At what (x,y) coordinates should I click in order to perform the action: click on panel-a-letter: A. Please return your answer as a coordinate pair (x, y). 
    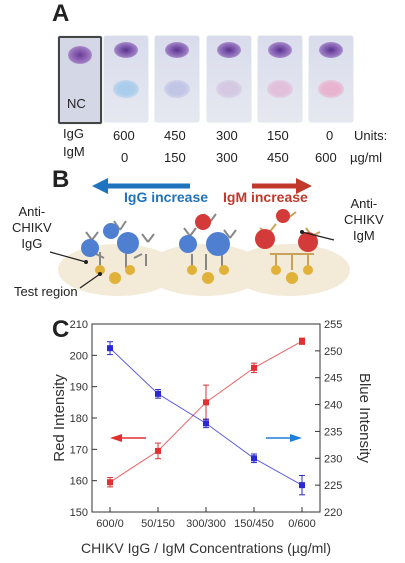
    Looking at the image, I should click on (61, 13).